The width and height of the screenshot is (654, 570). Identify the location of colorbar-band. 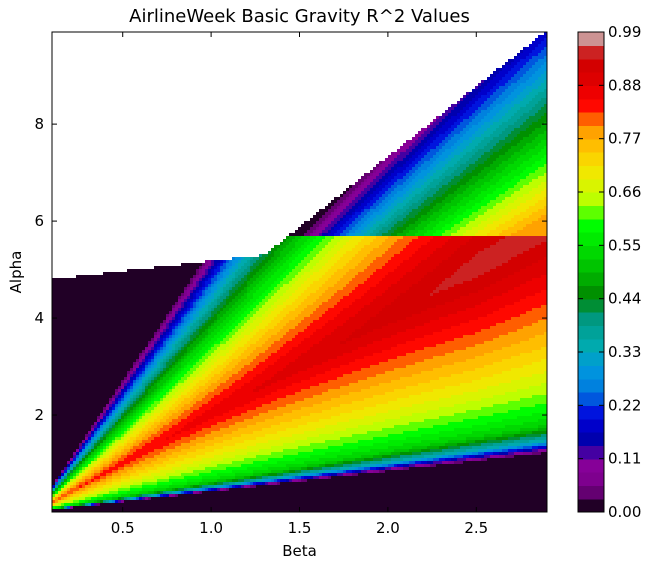
(591, 225).